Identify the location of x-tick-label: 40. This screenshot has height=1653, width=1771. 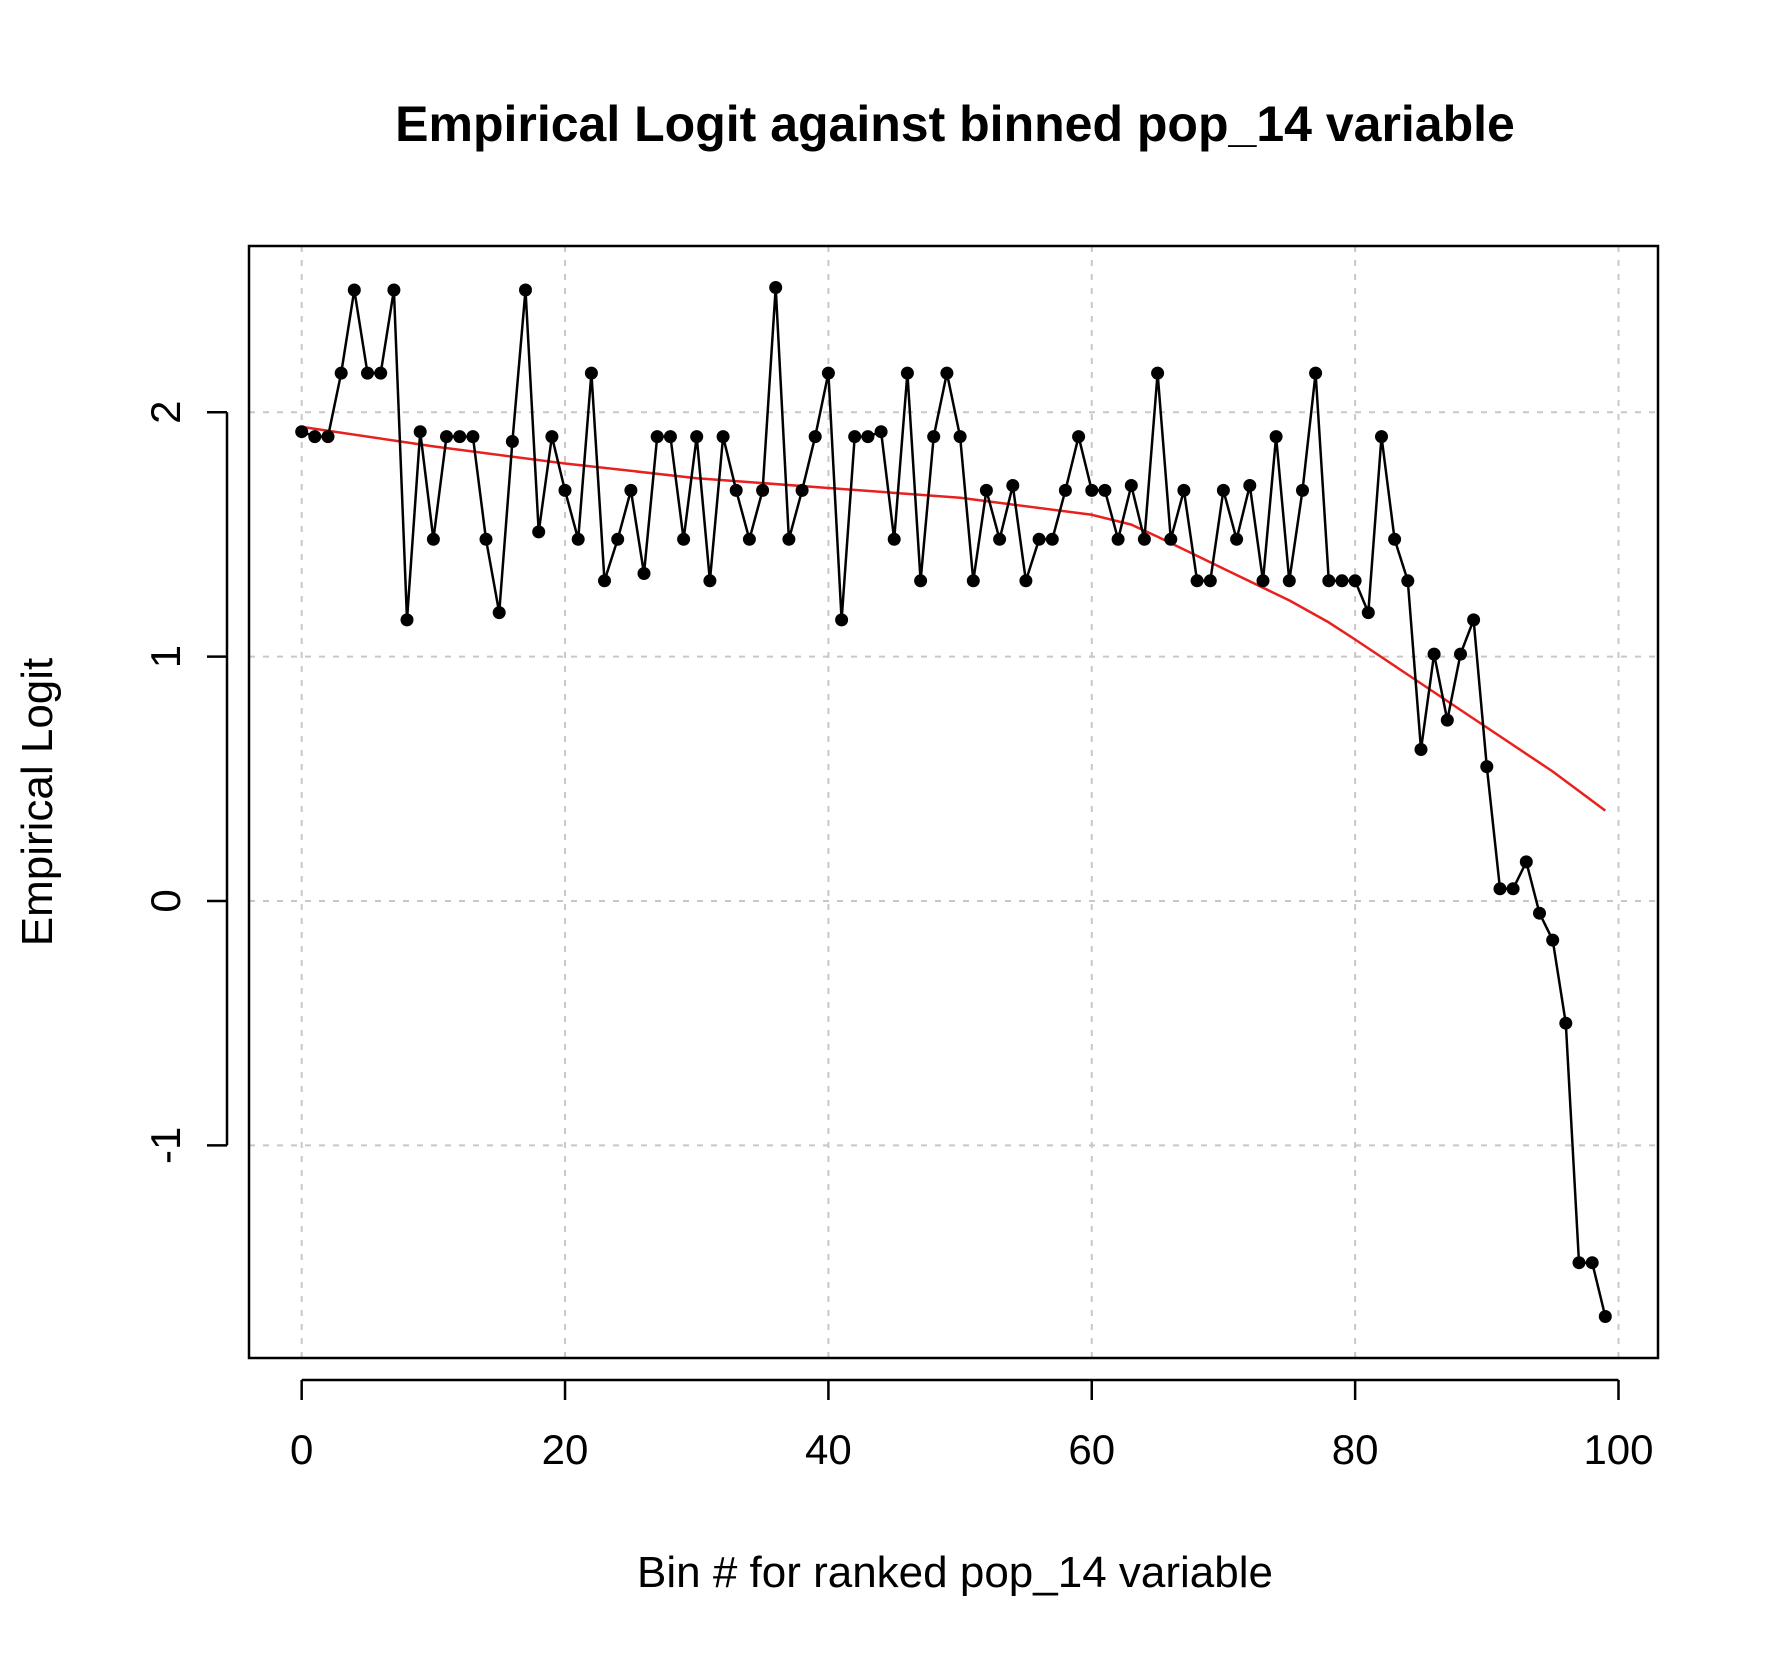
(828, 1449).